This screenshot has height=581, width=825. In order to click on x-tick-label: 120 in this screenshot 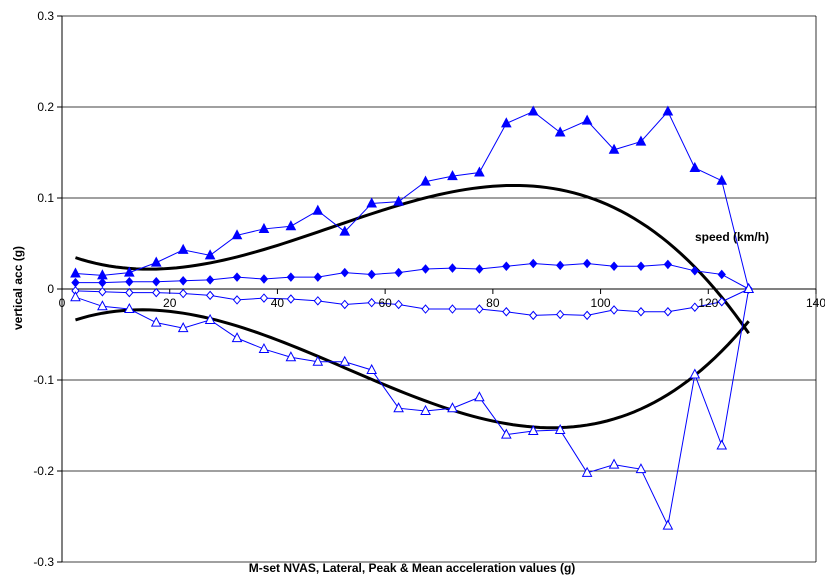, I will do `click(708, 303)`.